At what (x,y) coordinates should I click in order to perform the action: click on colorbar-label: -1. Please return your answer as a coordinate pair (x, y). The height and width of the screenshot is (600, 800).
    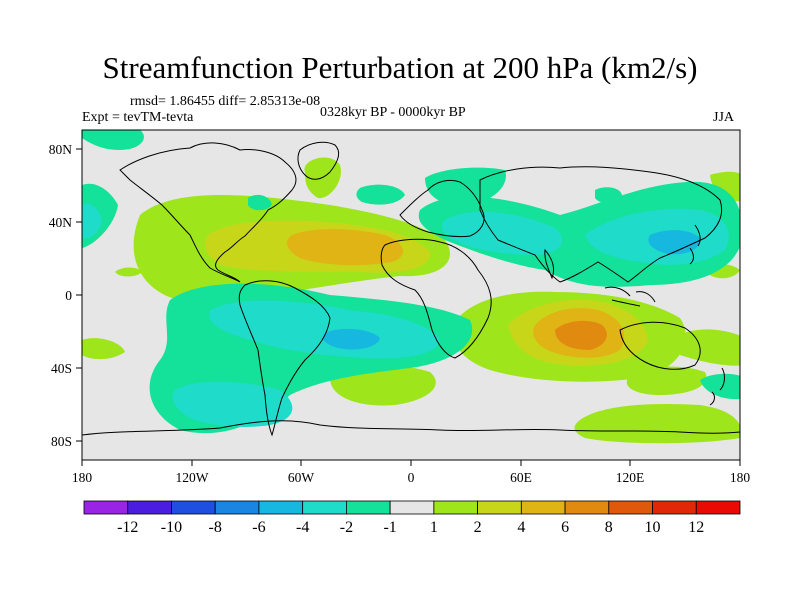
    Looking at the image, I should click on (389, 527).